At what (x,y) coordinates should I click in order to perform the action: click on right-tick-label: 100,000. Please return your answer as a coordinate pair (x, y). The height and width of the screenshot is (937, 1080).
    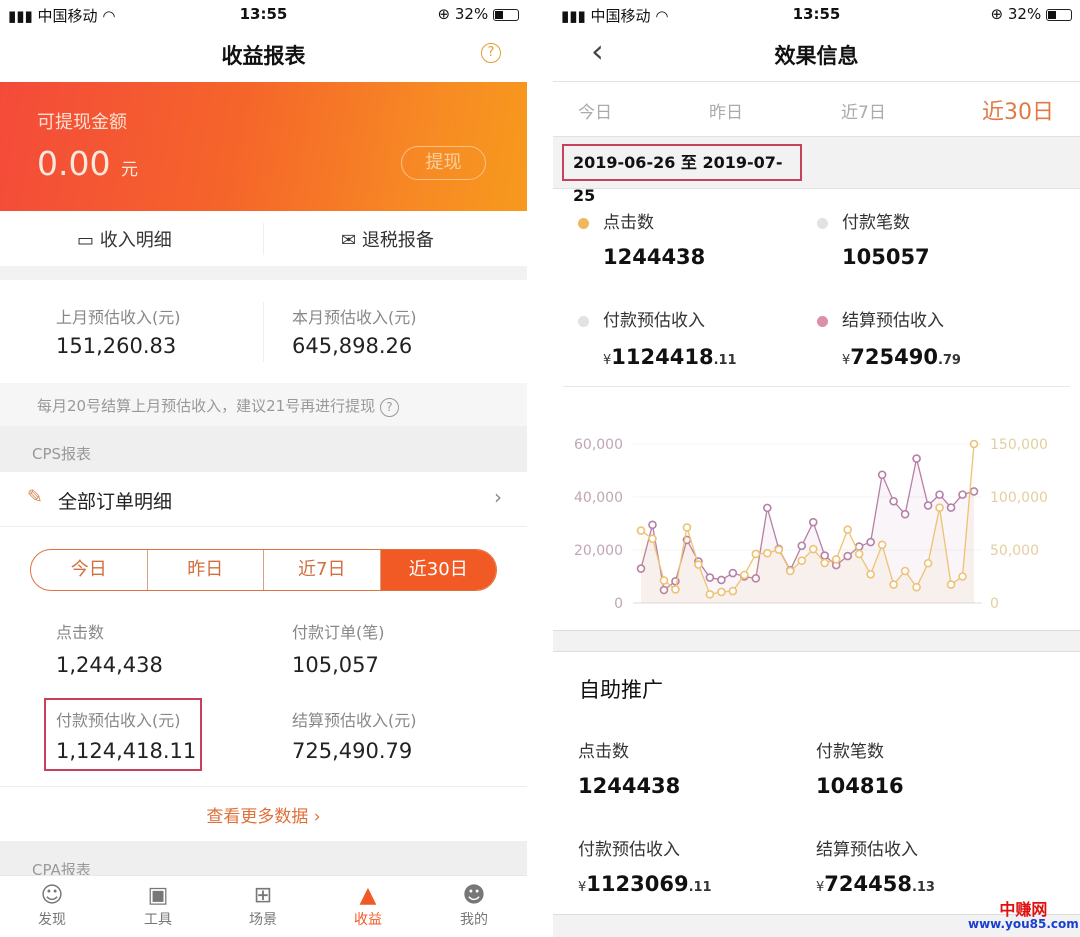
    Looking at the image, I should click on (1019, 498).